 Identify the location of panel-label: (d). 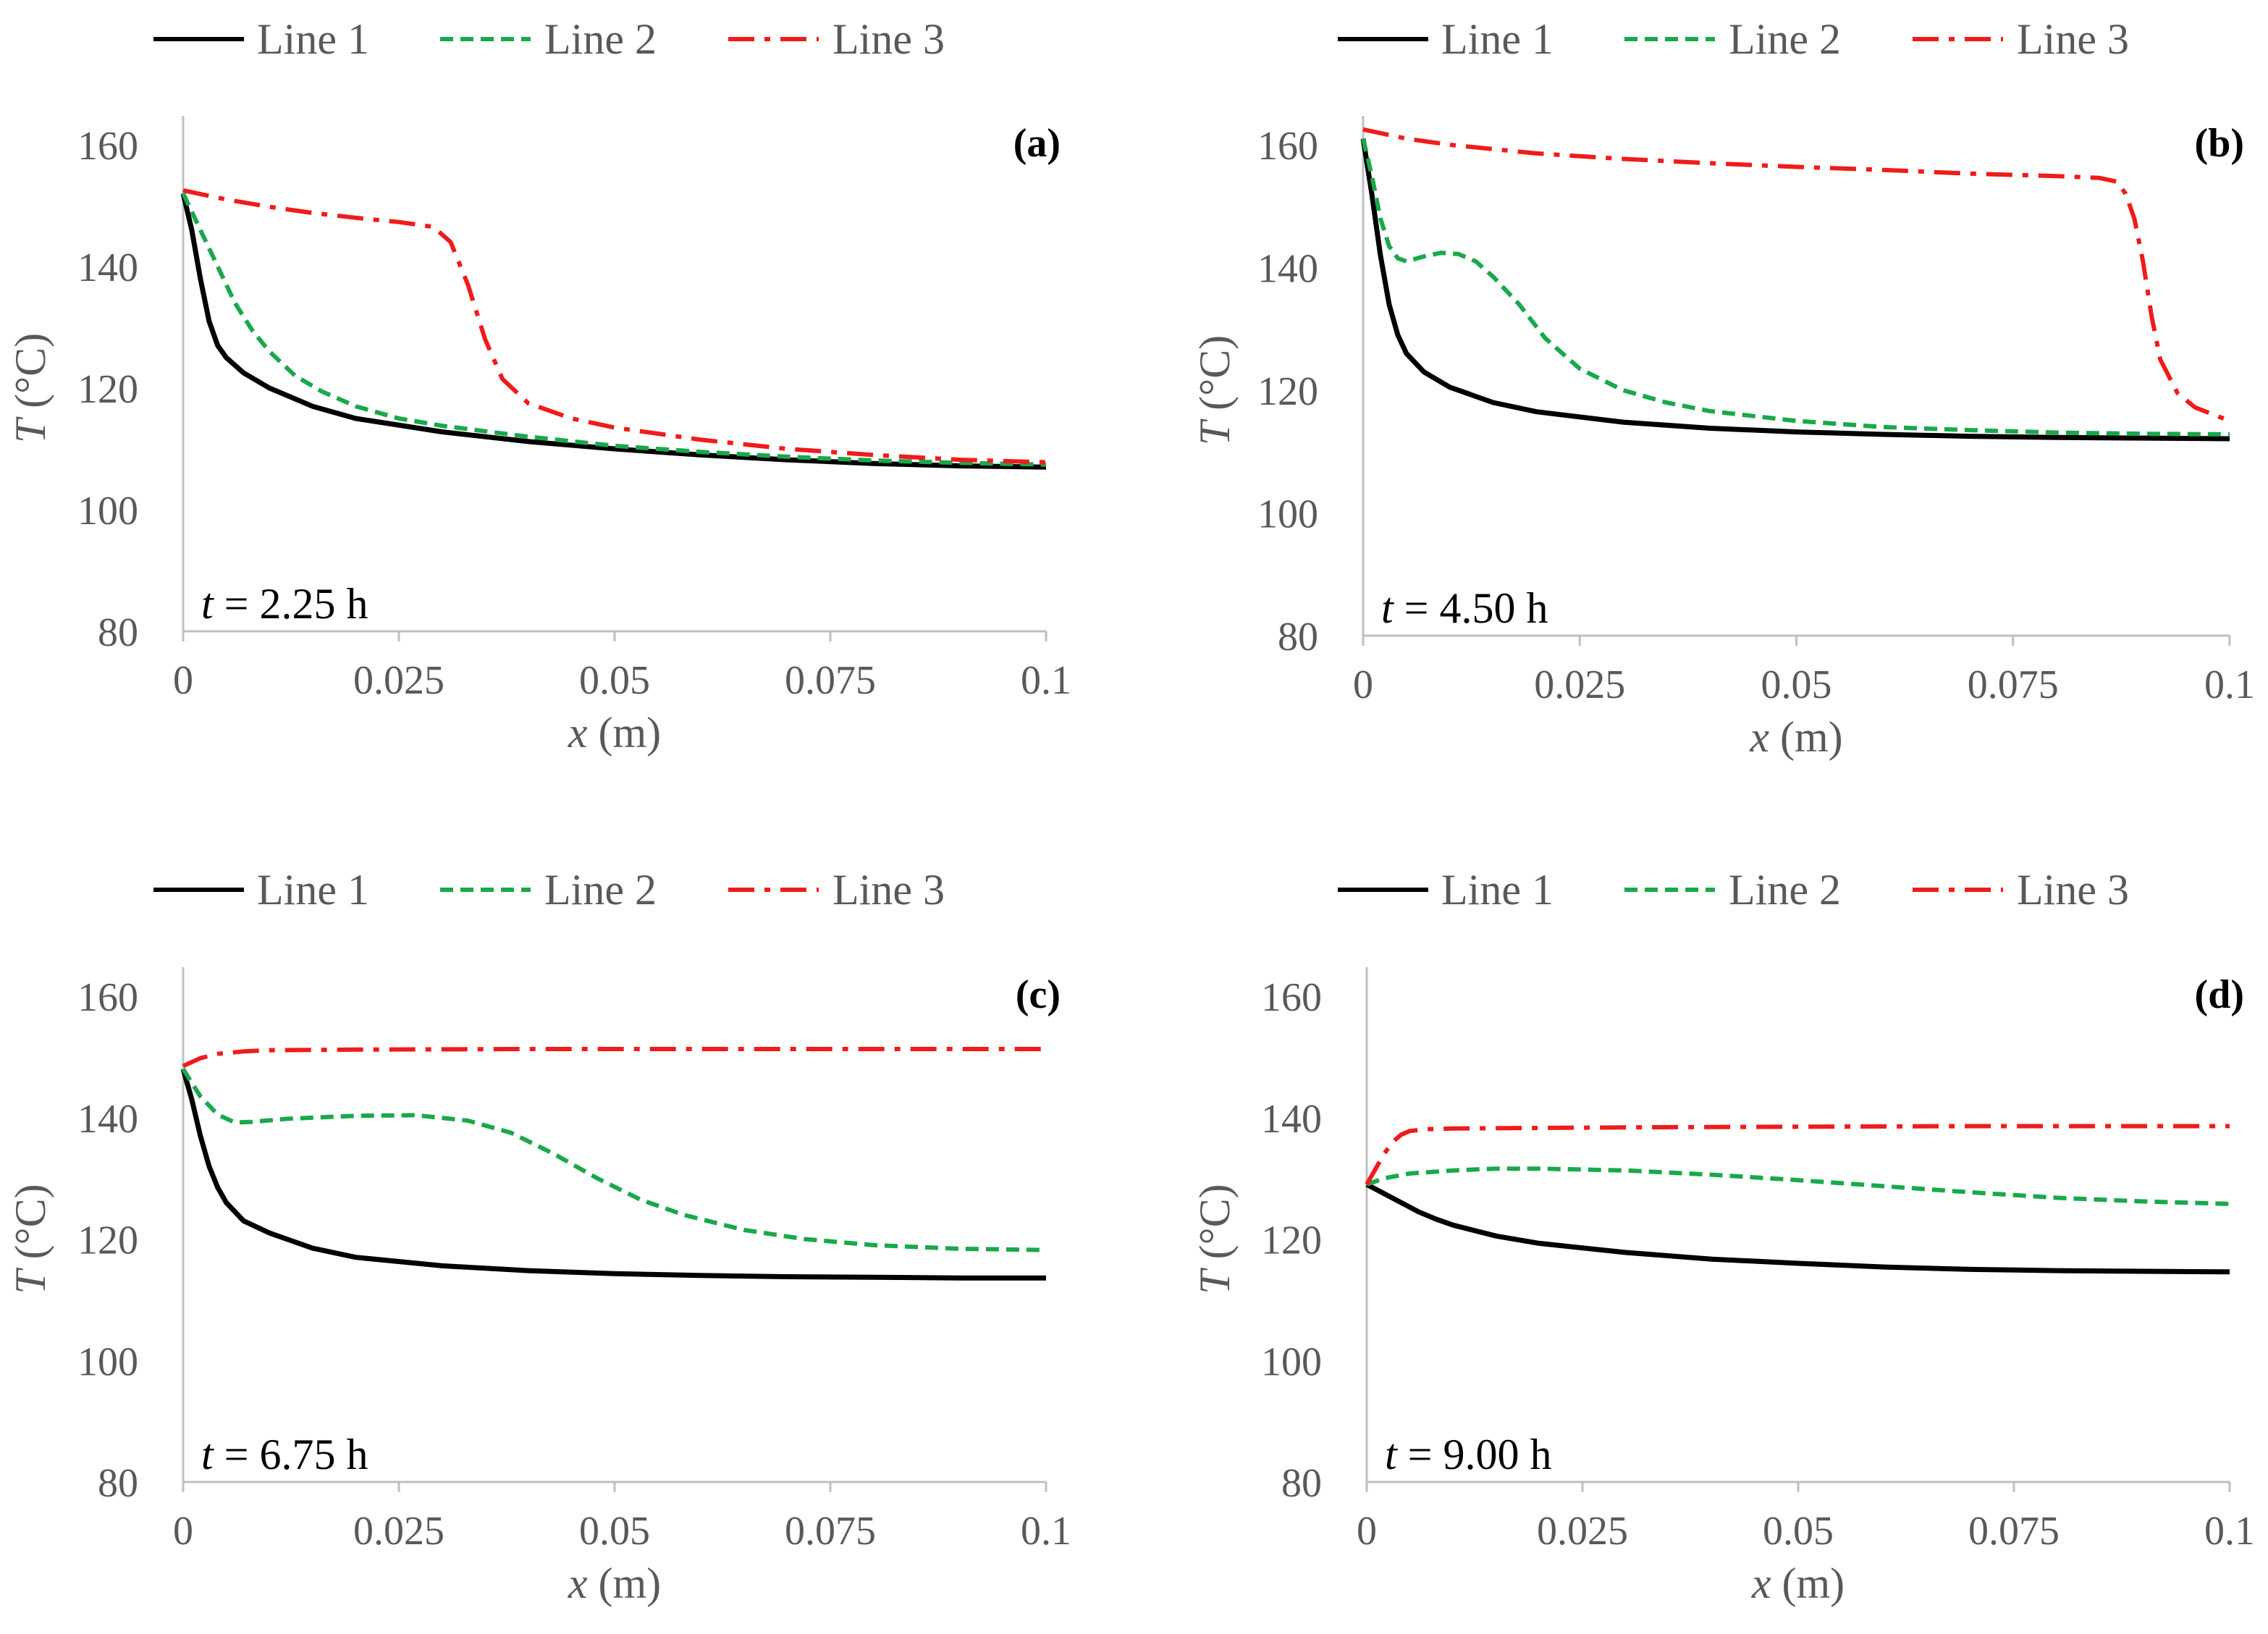
(2219, 994).